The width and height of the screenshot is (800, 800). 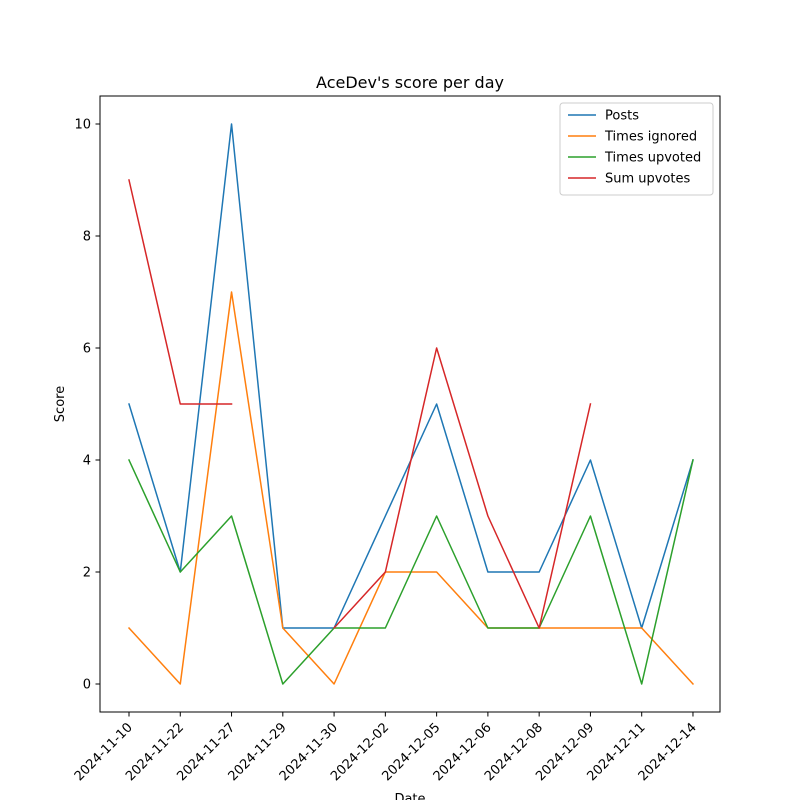 I want to click on y-tick-label: 4, so click(x=87, y=461).